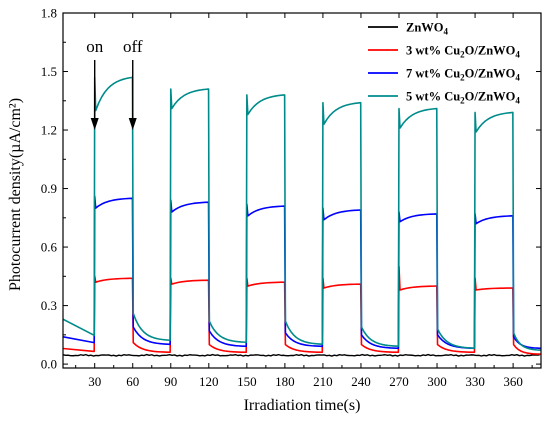  What do you see at coordinates (95, 46) in the screenshot?
I see `annotation-on: on` at bounding box center [95, 46].